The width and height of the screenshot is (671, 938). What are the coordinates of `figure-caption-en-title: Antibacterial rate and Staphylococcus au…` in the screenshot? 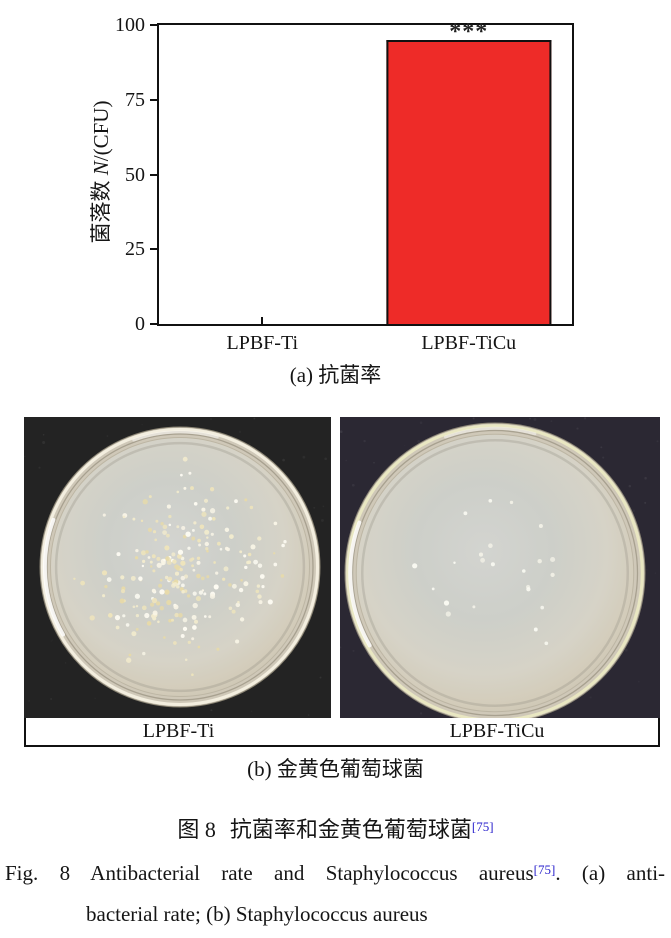 It's located at (312, 873).